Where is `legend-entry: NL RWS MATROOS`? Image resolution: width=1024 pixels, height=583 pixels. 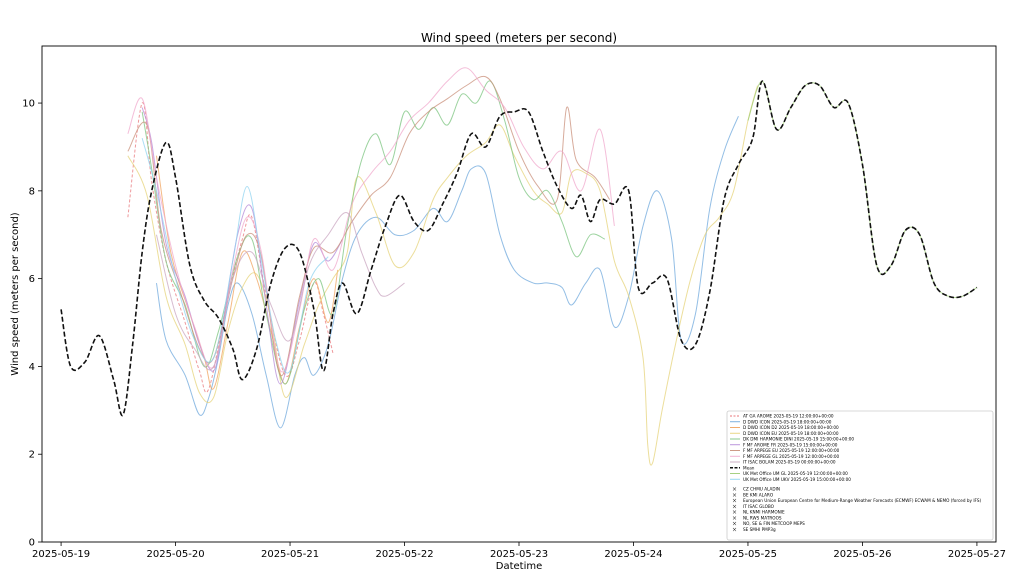 legend-entry: NL RWS MATROOS is located at coordinates (762, 517).